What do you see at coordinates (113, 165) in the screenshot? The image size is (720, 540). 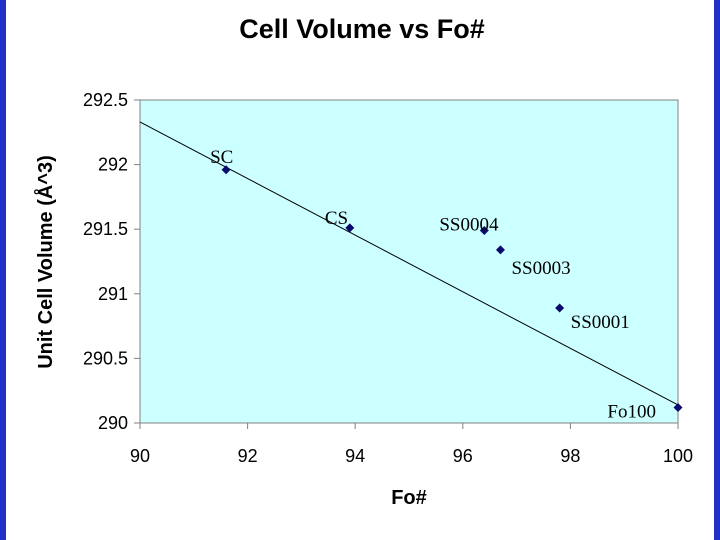 I see `y-tick-label: 292` at bounding box center [113, 165].